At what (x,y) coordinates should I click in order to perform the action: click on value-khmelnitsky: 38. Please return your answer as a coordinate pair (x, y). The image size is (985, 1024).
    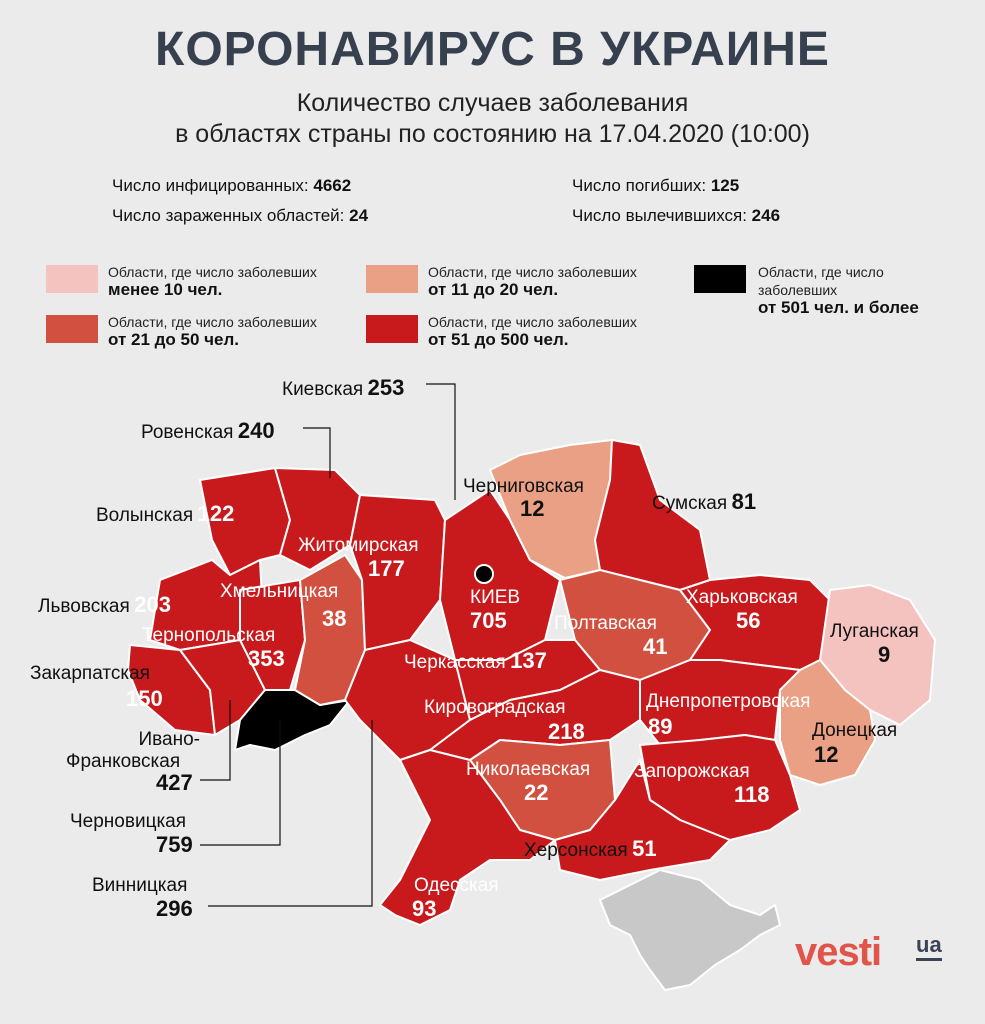
    Looking at the image, I should click on (334, 618).